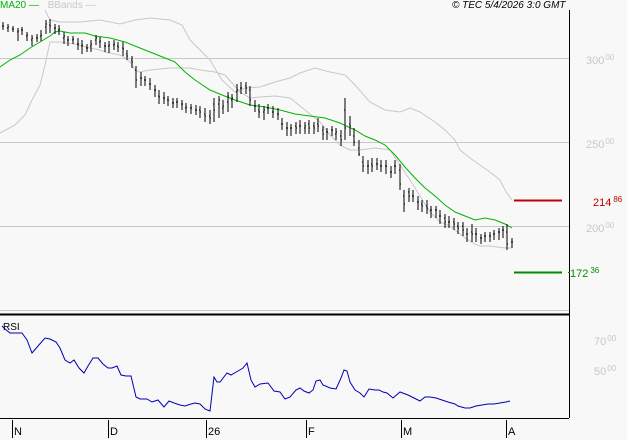 The height and width of the screenshot is (440, 627). What do you see at coordinates (408, 432) in the screenshot?
I see `x-label-mar: M` at bounding box center [408, 432].